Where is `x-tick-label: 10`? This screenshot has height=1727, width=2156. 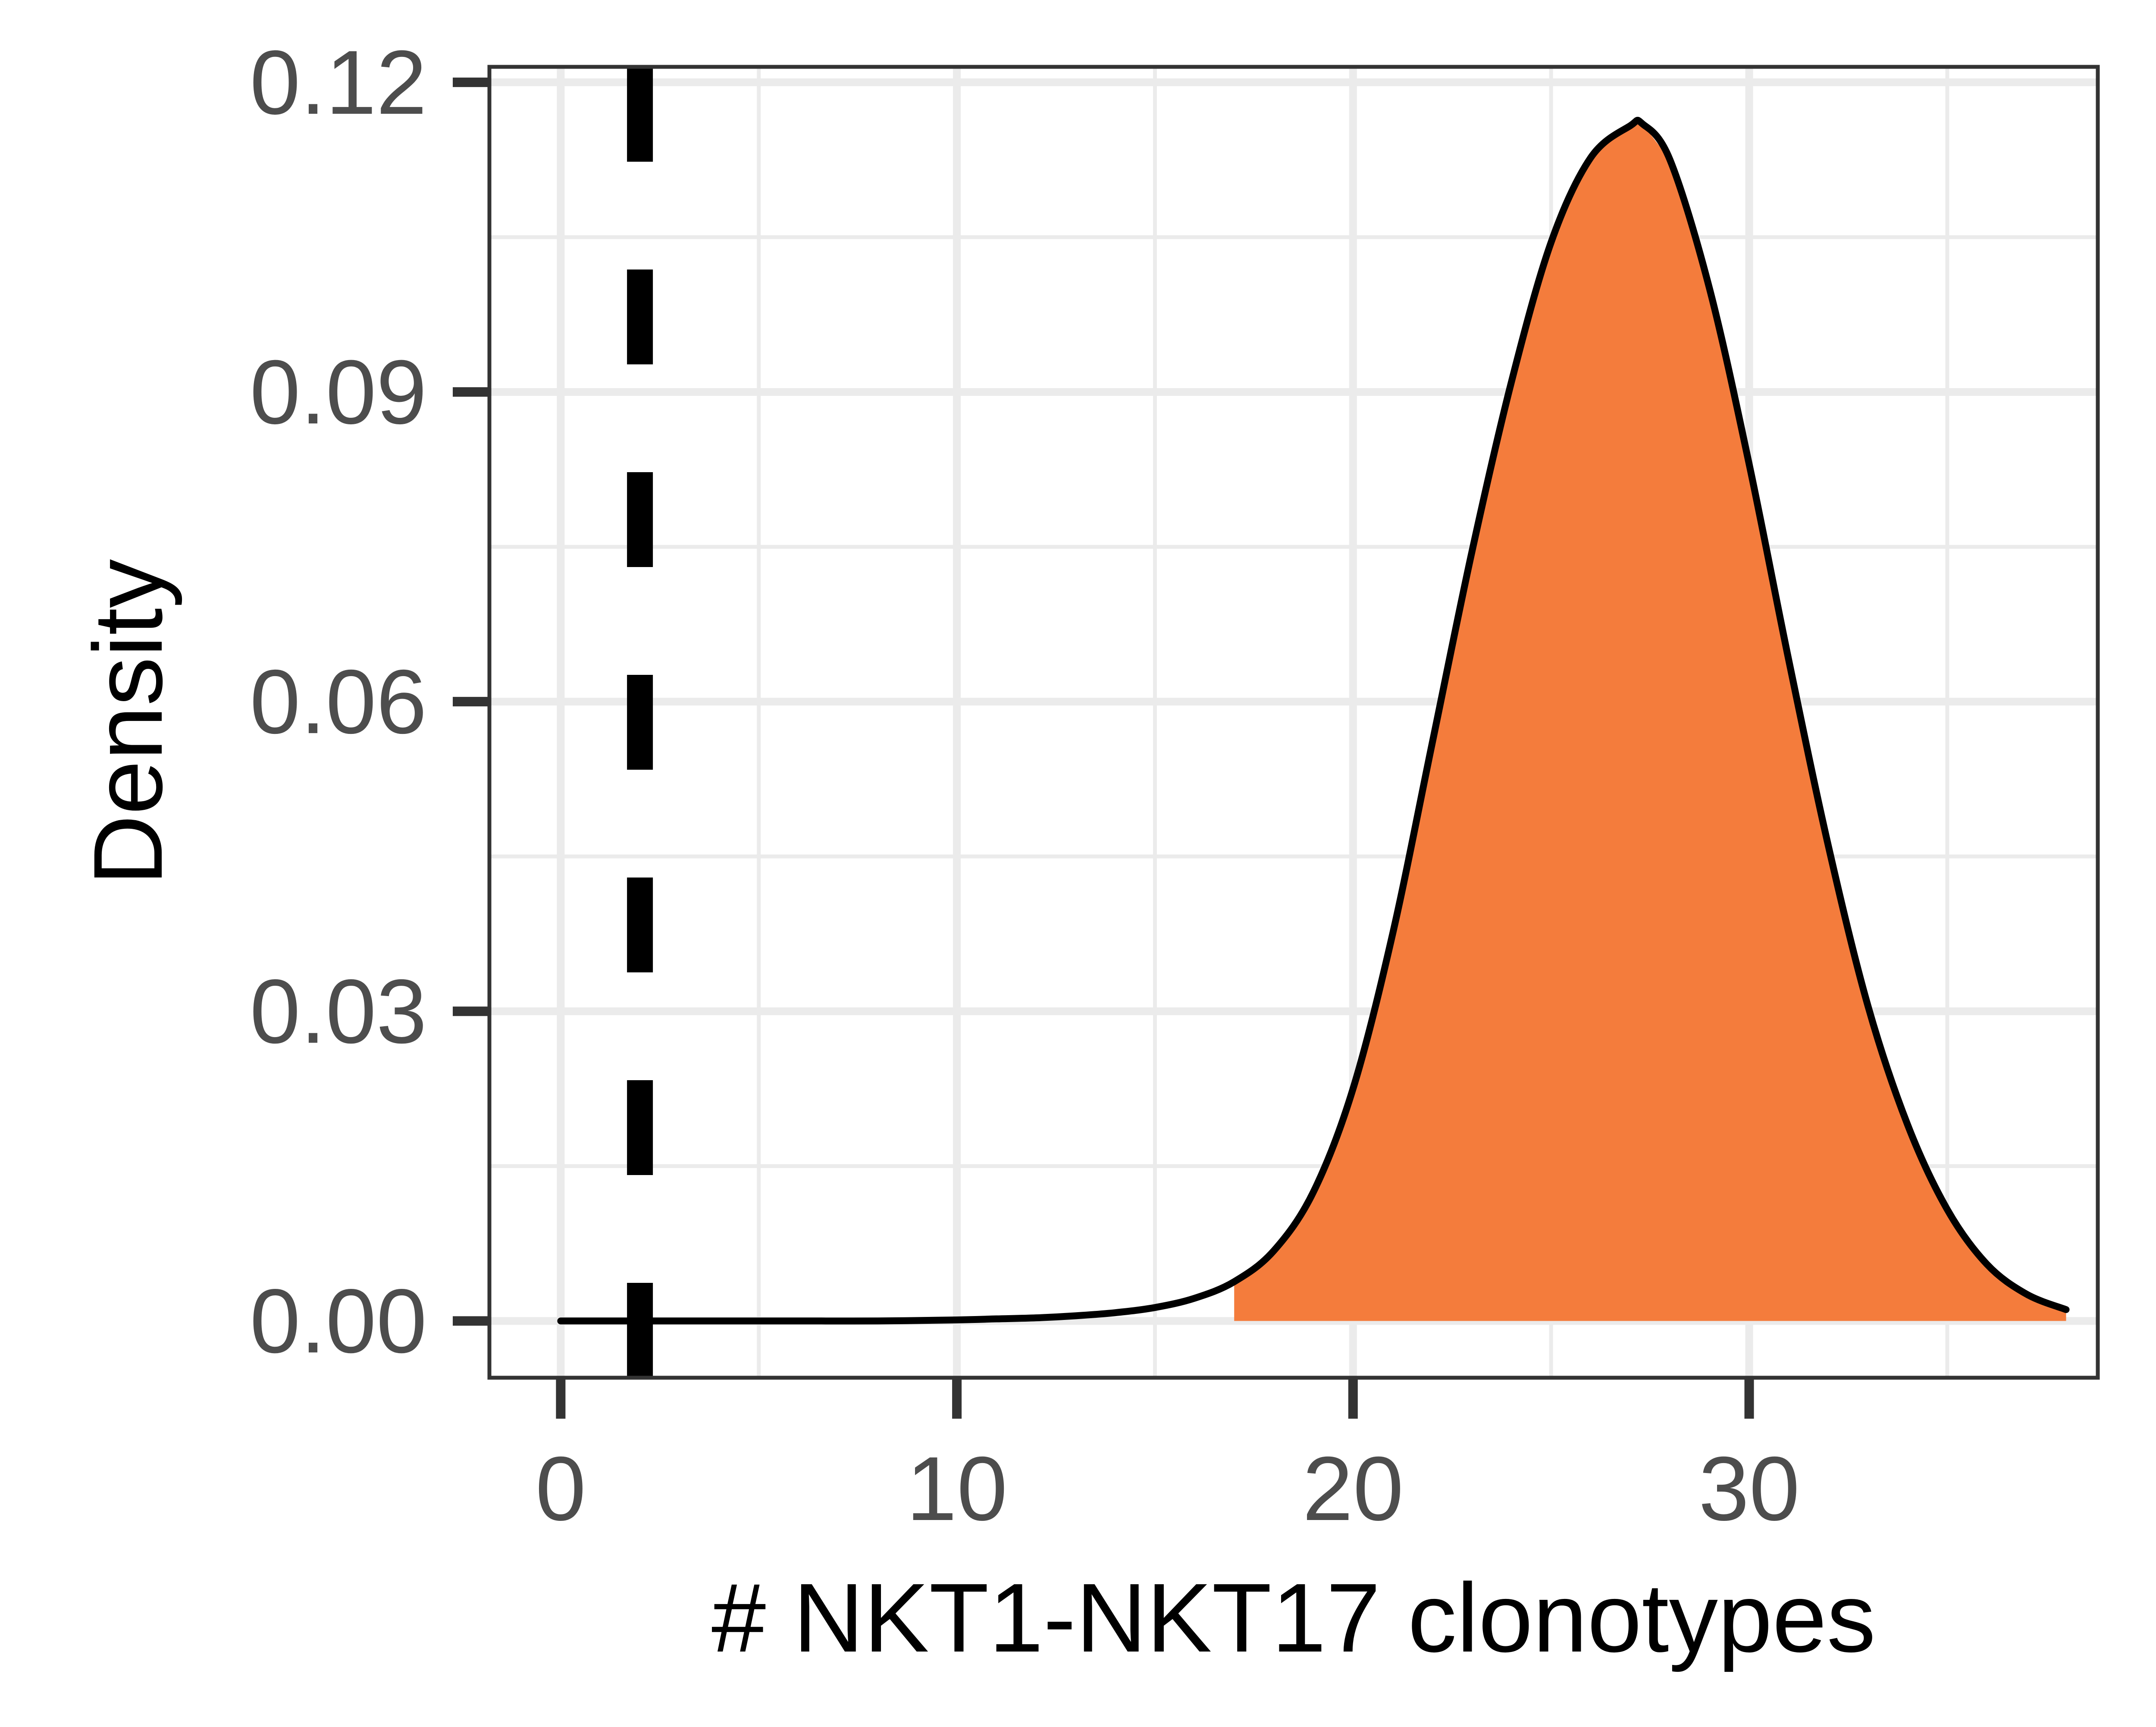 x-tick-label: 10 is located at coordinates (957, 1488).